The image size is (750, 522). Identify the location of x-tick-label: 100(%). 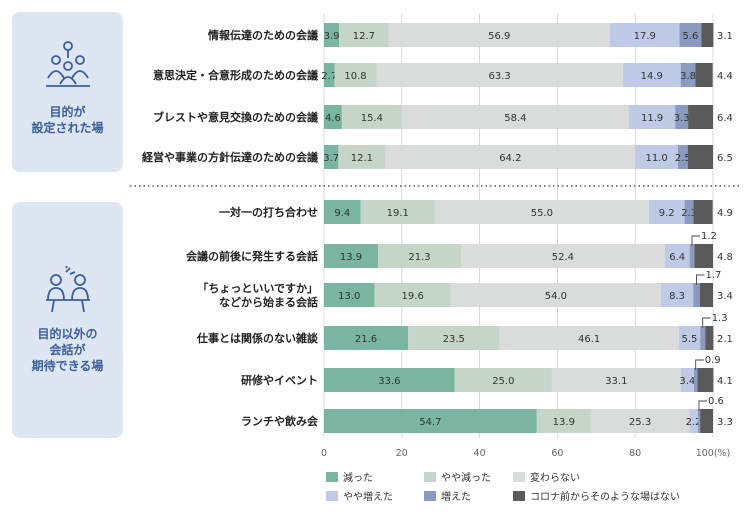
(713, 453).